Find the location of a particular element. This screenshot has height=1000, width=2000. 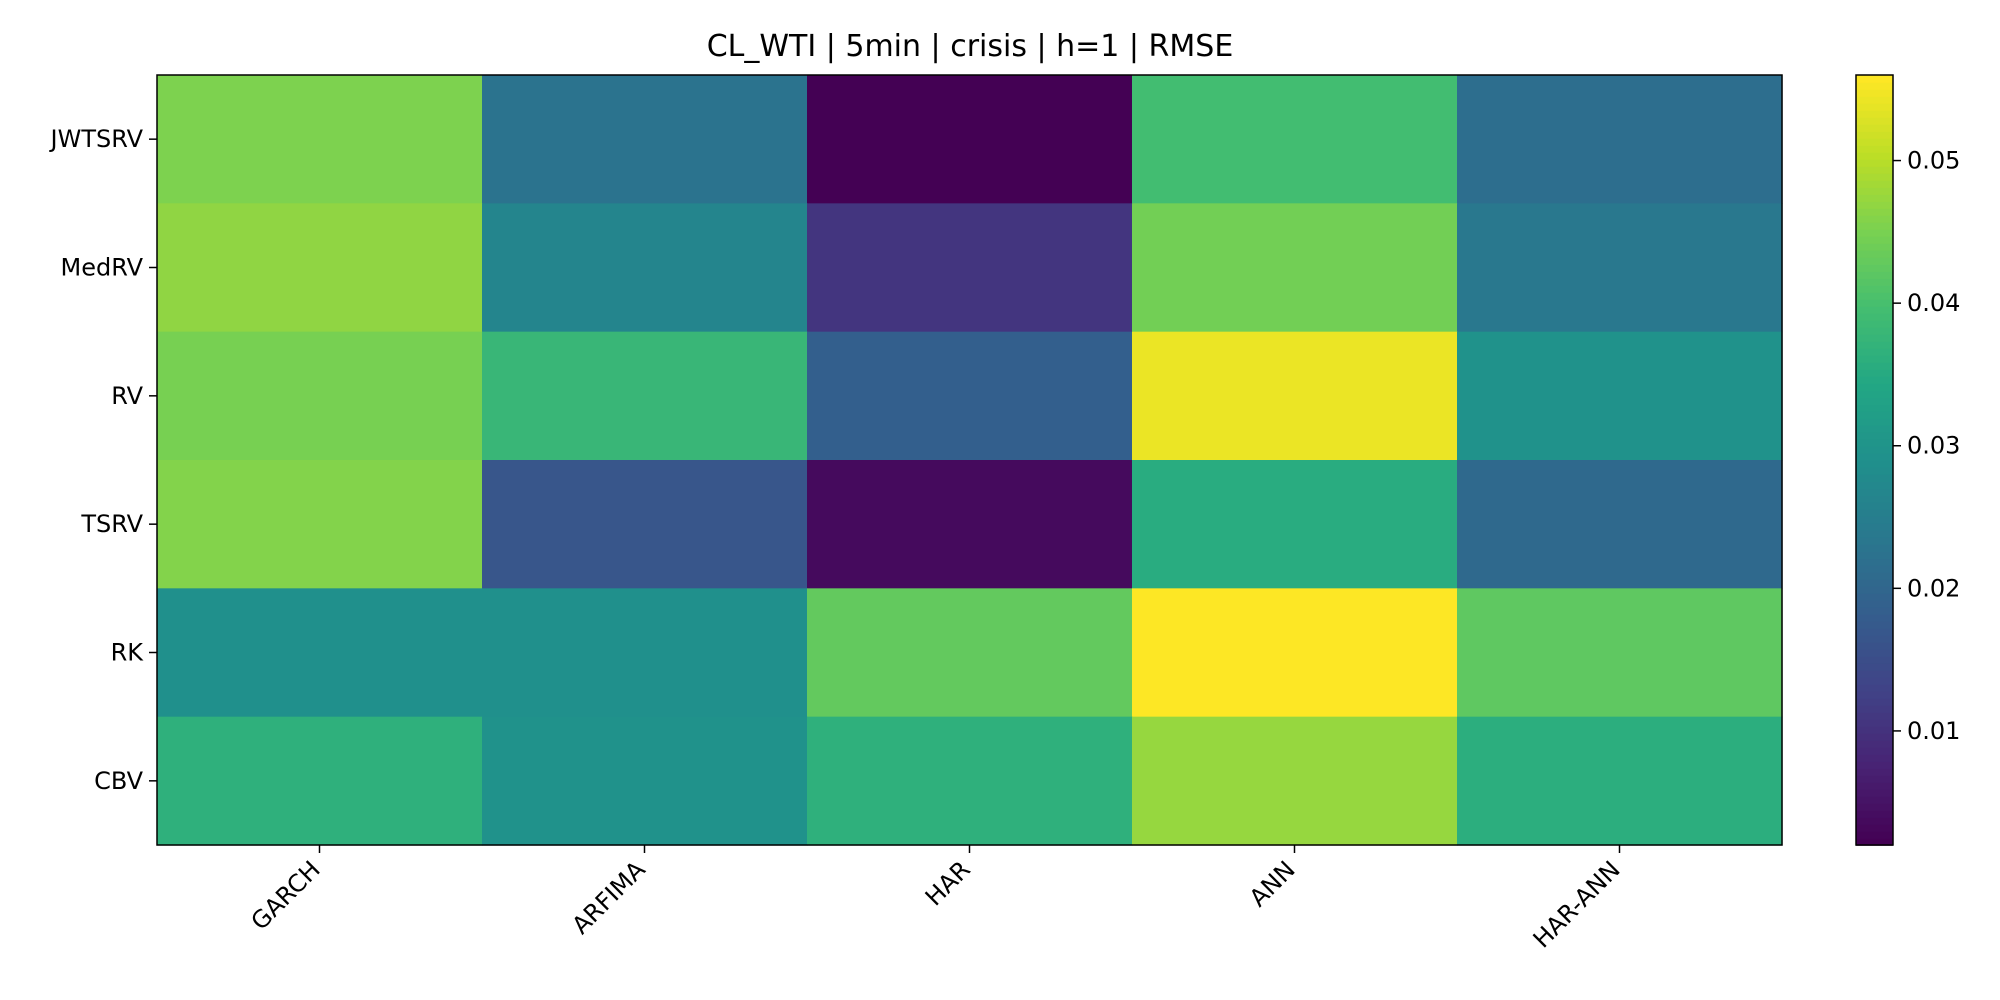

colorbar-tick-label: 0.05 is located at coordinates (1933, 161).